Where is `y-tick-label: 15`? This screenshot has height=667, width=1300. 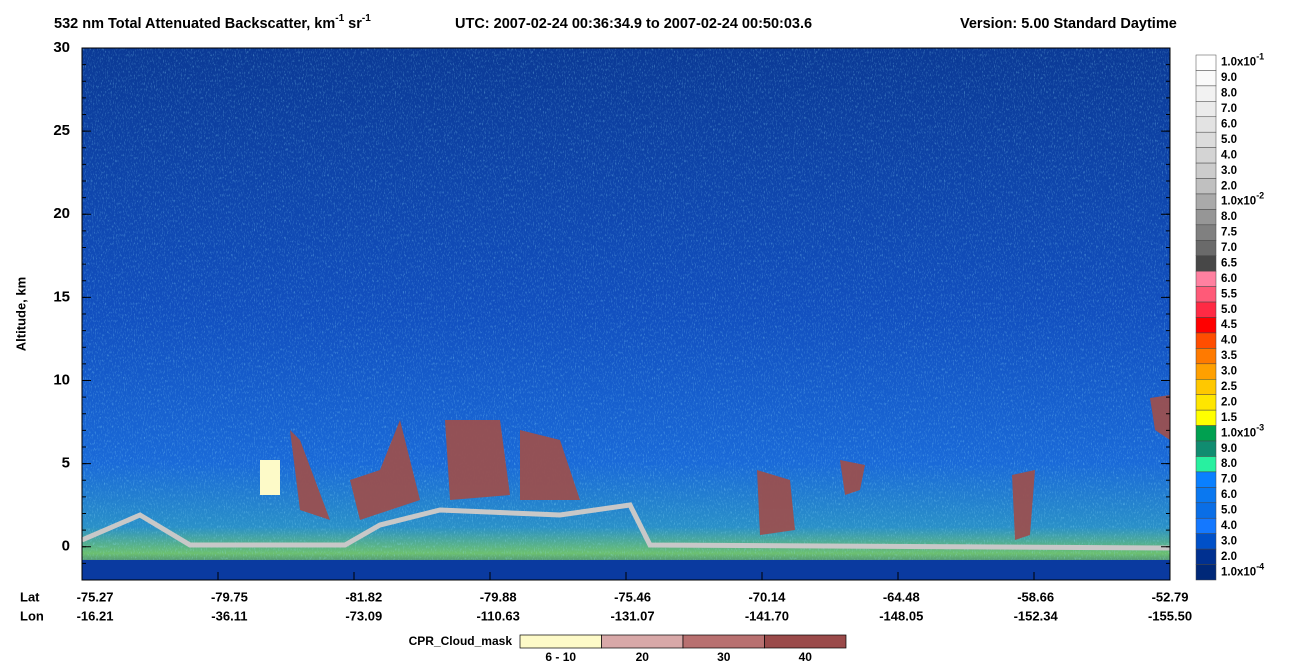
y-tick-label: 15 is located at coordinates (61, 296).